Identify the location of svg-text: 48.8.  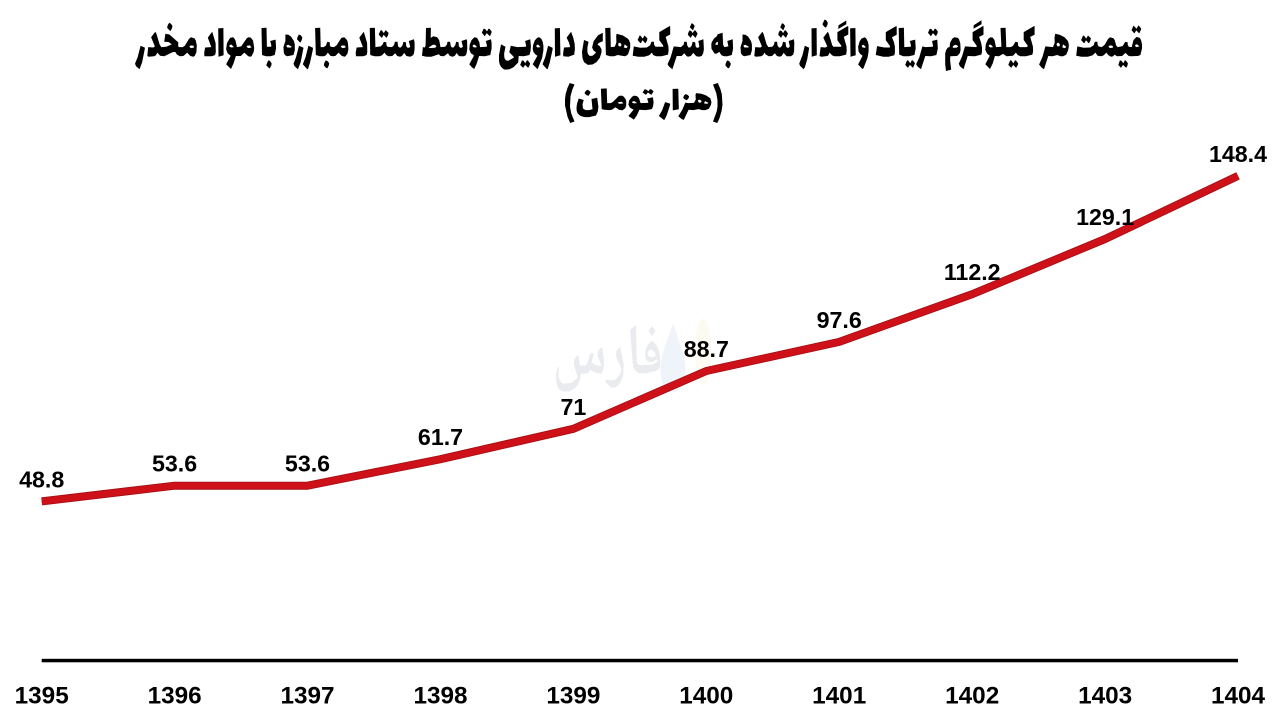
(41, 479).